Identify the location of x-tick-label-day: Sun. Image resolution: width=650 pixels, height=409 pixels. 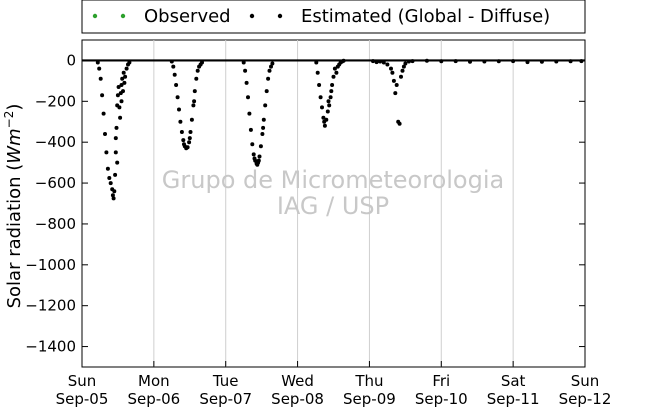
(82, 381).